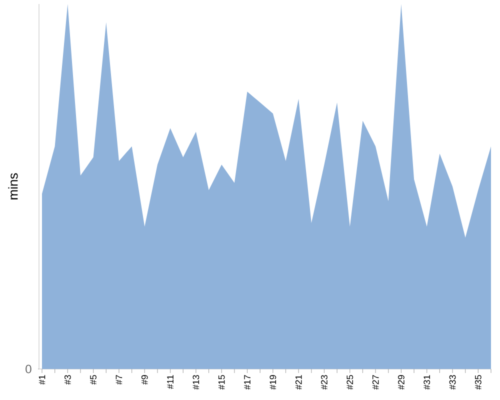 Image resolution: width=500 pixels, height=400 pixels. I want to click on y-axis-title: mins, so click(13, 186).